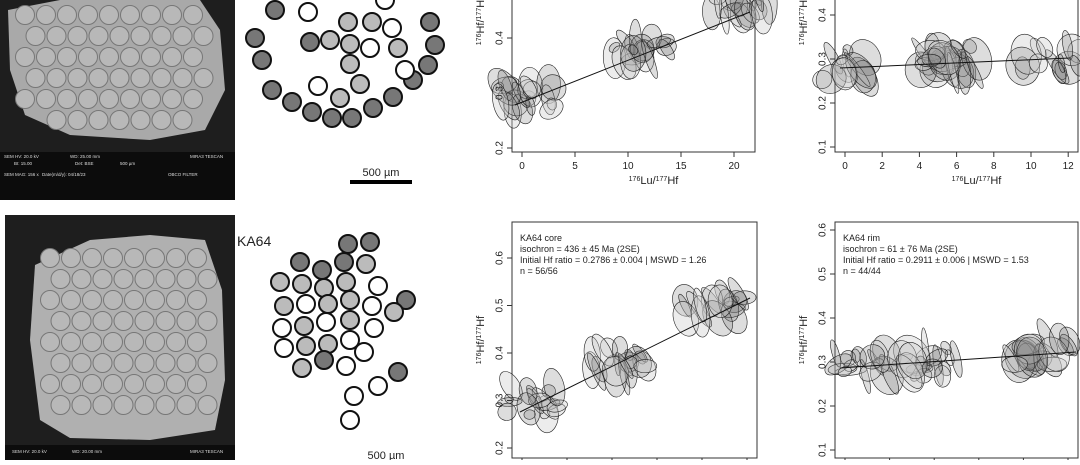 The image size is (1080, 465). I want to click on axis-label: 176Hf/177Hf, so click(481, 22).